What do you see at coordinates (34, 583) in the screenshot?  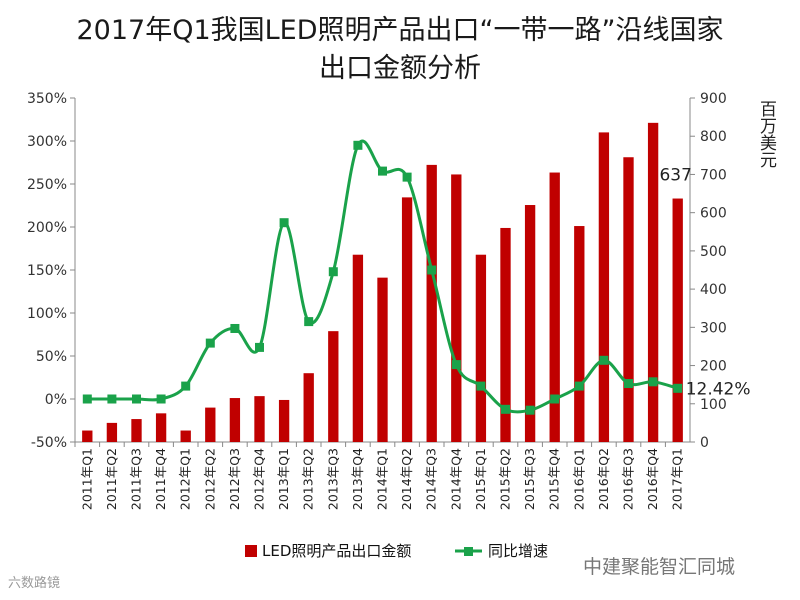 I see `watermark-left: 六数路镜` at bounding box center [34, 583].